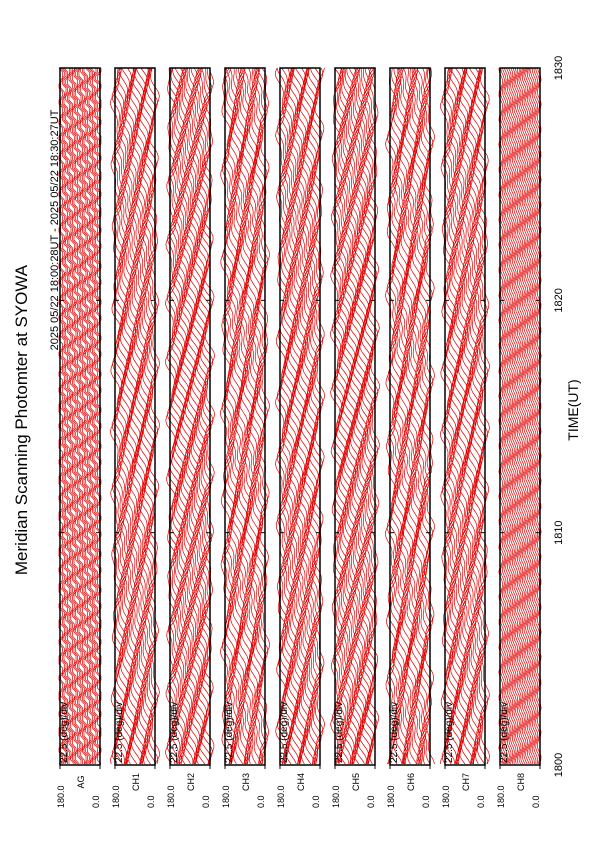 Image resolution: width=595 pixels, height=842 pixels. I want to click on channel-label: CH7, so click(466, 782).